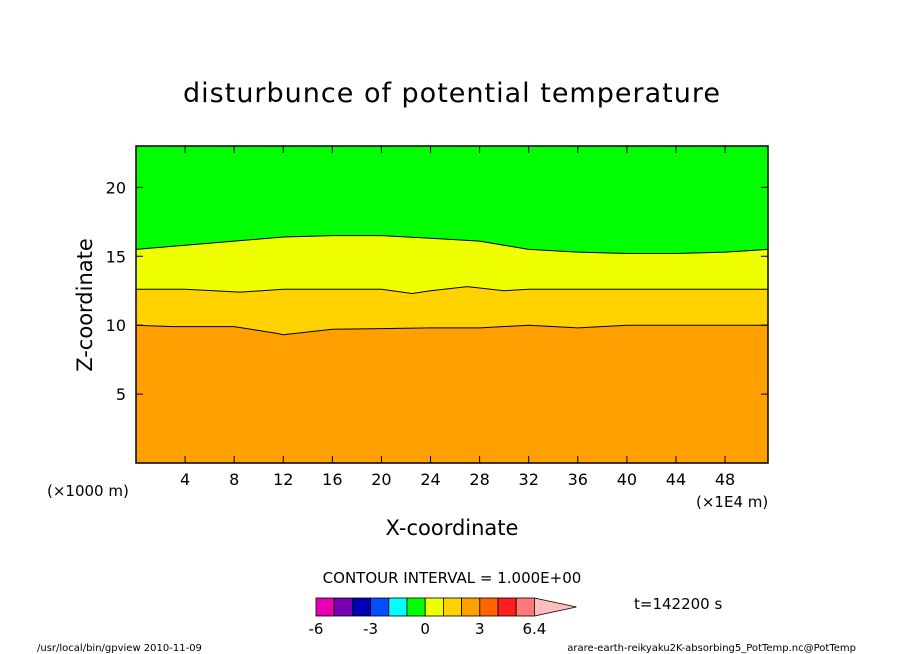 The width and height of the screenshot is (904, 654). I want to click on y-tick-label: 15, so click(116, 256).